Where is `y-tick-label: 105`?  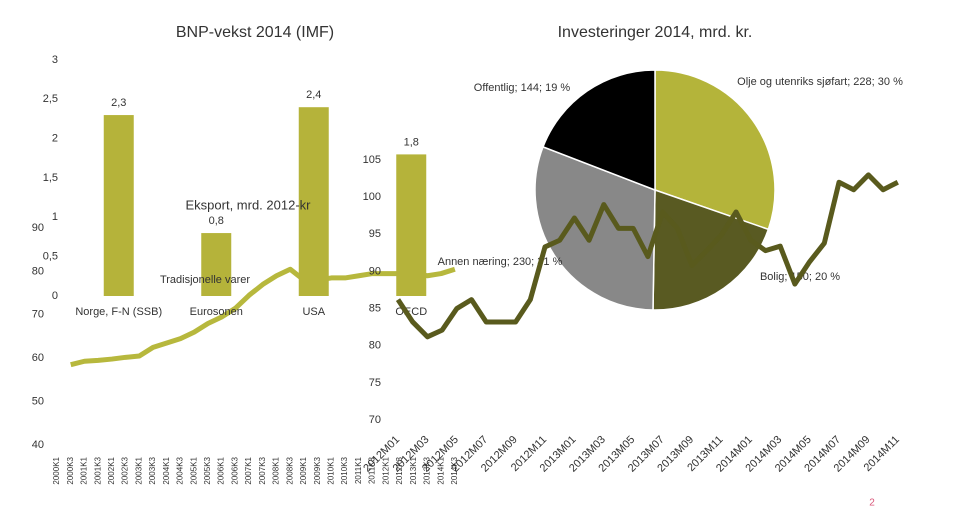 y-tick-label: 105 is located at coordinates (372, 160).